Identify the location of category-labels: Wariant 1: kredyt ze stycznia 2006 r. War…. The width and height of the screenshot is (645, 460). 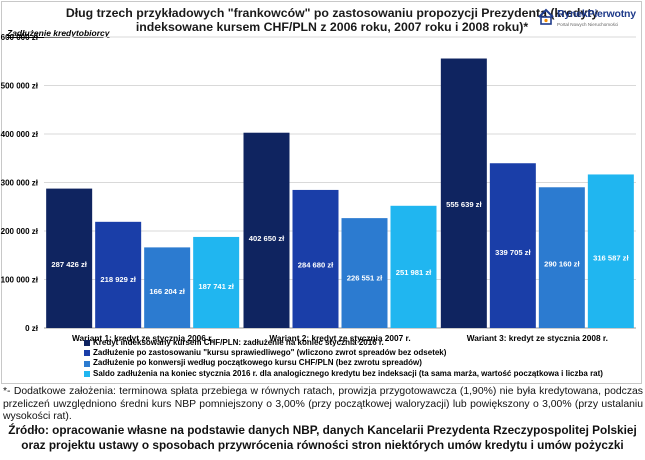
(340, 338).